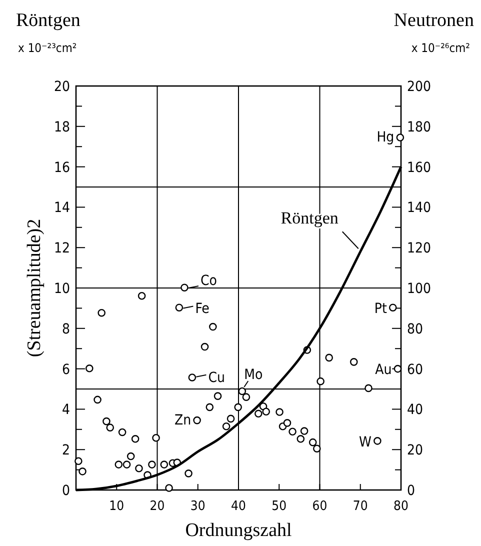  What do you see at coordinates (254, 375) in the screenshot?
I see `annotation: Mo` at bounding box center [254, 375].